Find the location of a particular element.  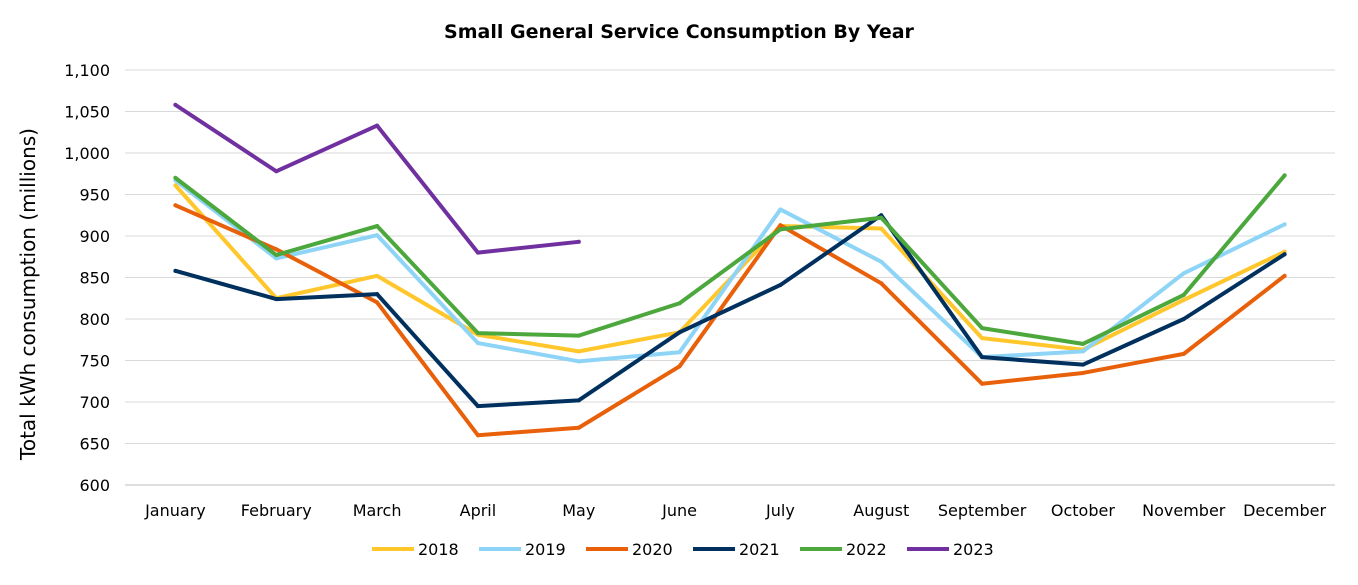

legend-item-2022: 2022 is located at coordinates (843, 549).